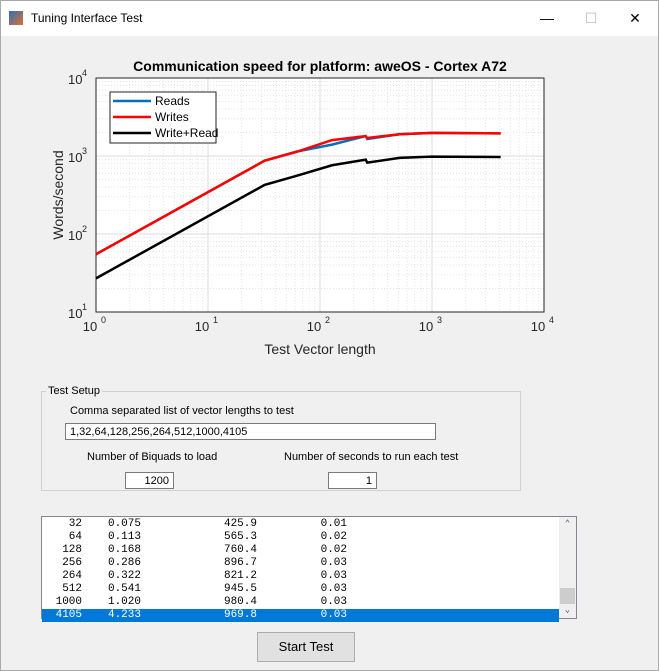  I want to click on cell: 256, so click(72, 563).